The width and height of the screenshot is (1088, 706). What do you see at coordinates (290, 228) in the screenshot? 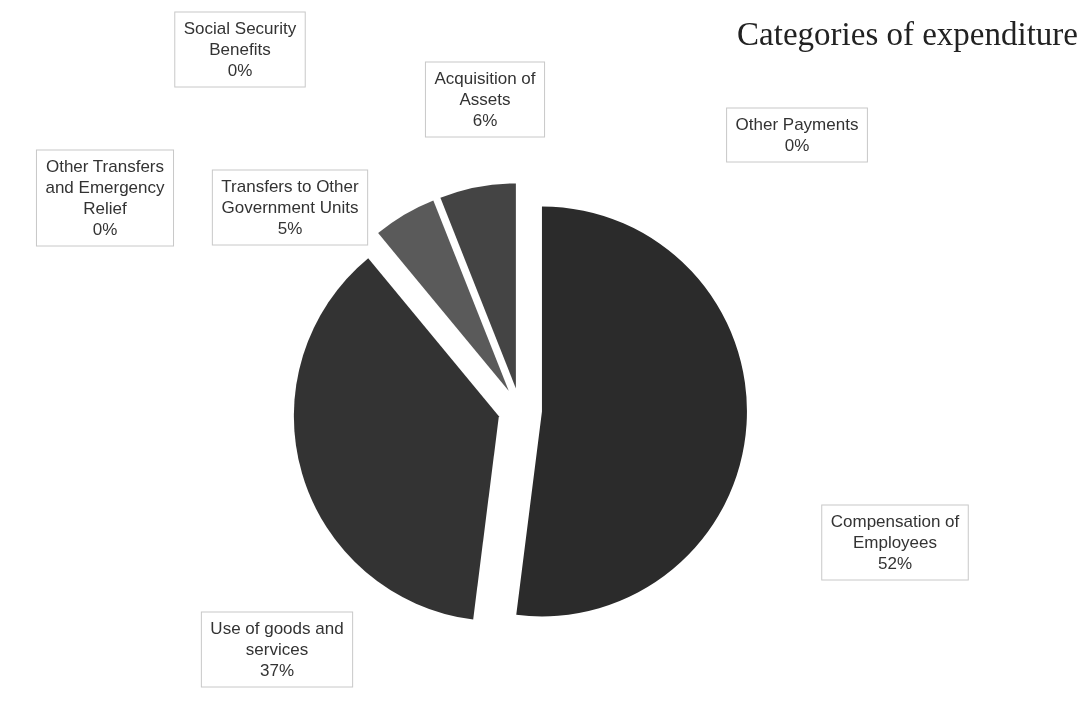
I see `data-label: 5%` at bounding box center [290, 228].